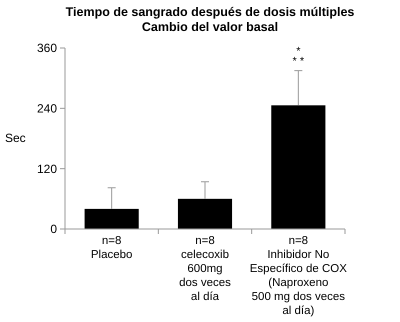 This screenshot has height=322, width=400. Describe the element at coordinates (54, 229) in the screenshot. I see `y-tick-label: 0` at that location.